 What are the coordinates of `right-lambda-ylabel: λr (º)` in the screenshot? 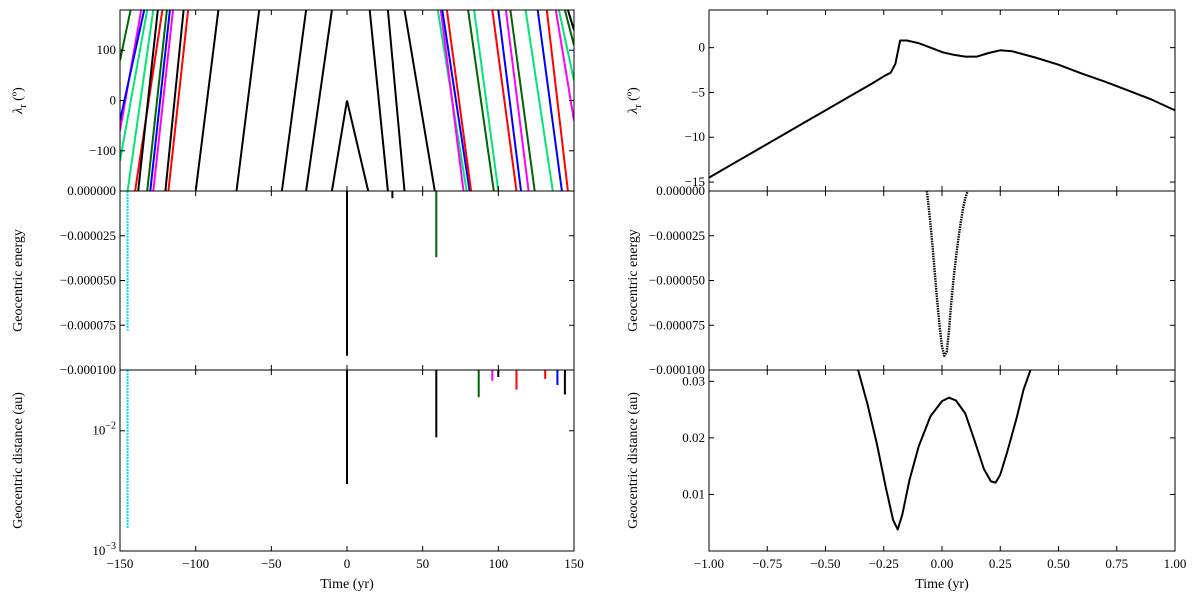 It's located at (635, 101).